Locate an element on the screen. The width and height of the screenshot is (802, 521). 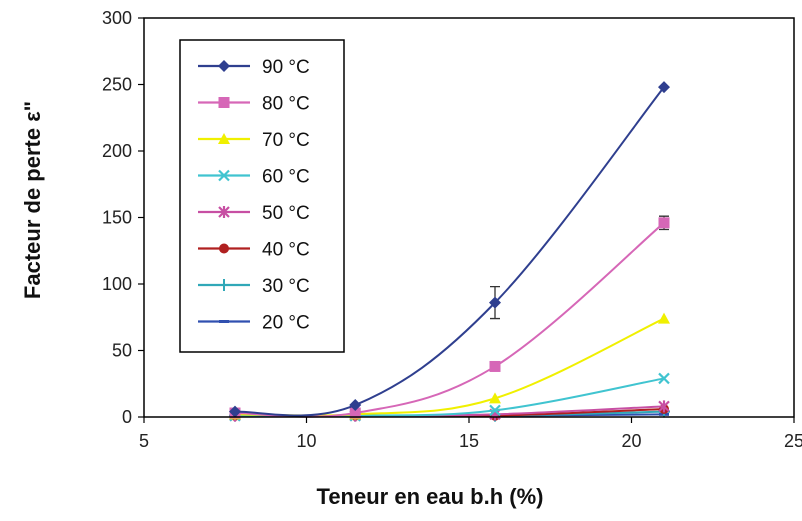
y-axis-title: Facteur de perte ε" is located at coordinates (32, 200).